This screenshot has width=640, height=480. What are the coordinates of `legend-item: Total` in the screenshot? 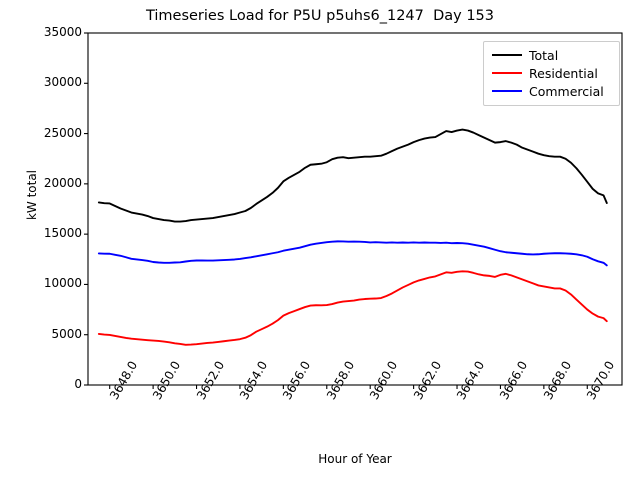 It's located at (551, 55).